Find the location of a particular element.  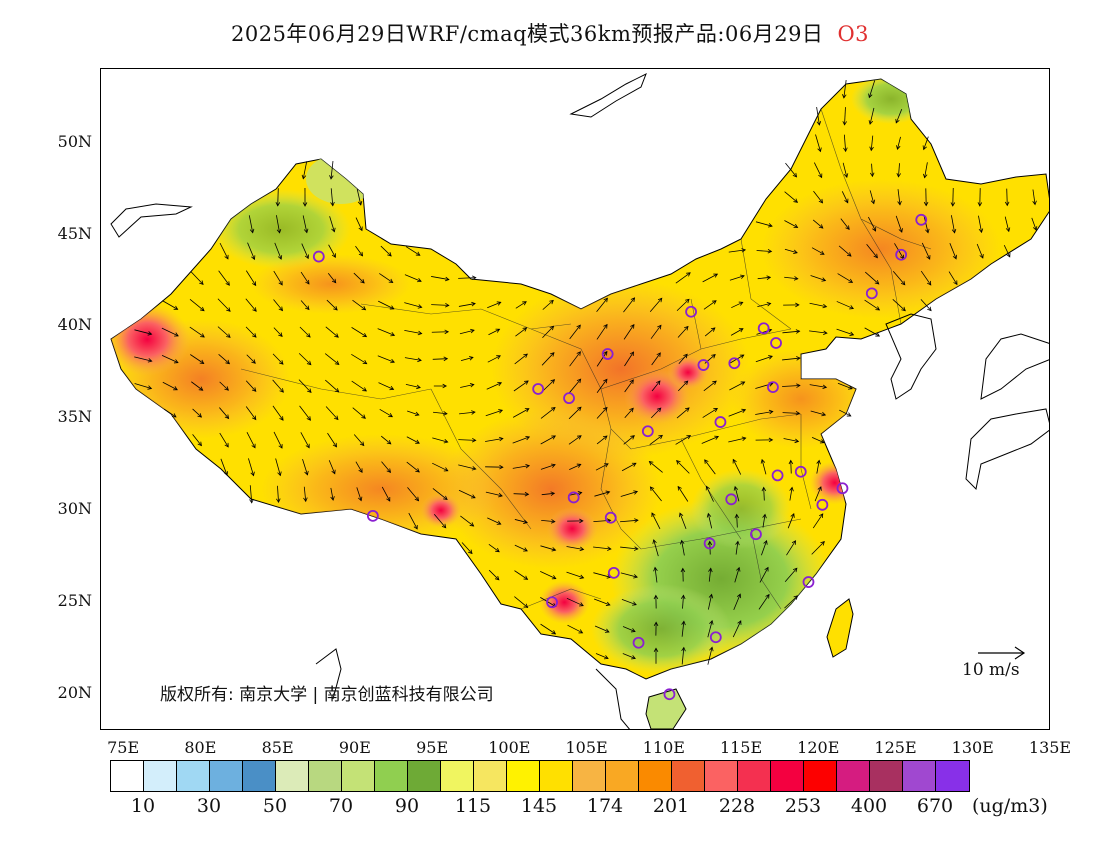

legend-tick-label: 201 is located at coordinates (671, 806).